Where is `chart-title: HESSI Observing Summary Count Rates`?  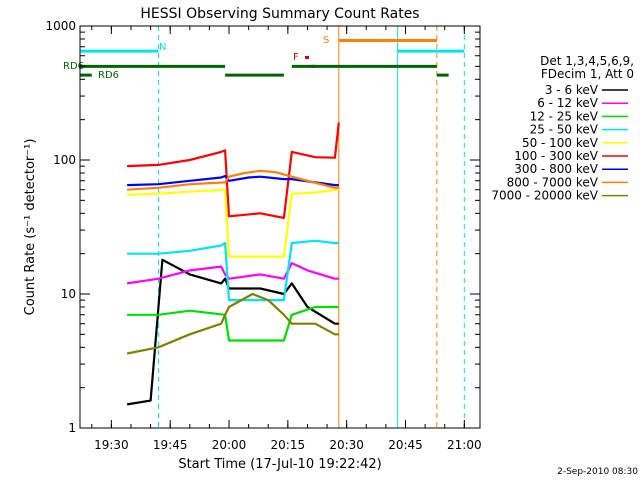 chart-title: HESSI Observing Summary Count Rates is located at coordinates (279, 14).